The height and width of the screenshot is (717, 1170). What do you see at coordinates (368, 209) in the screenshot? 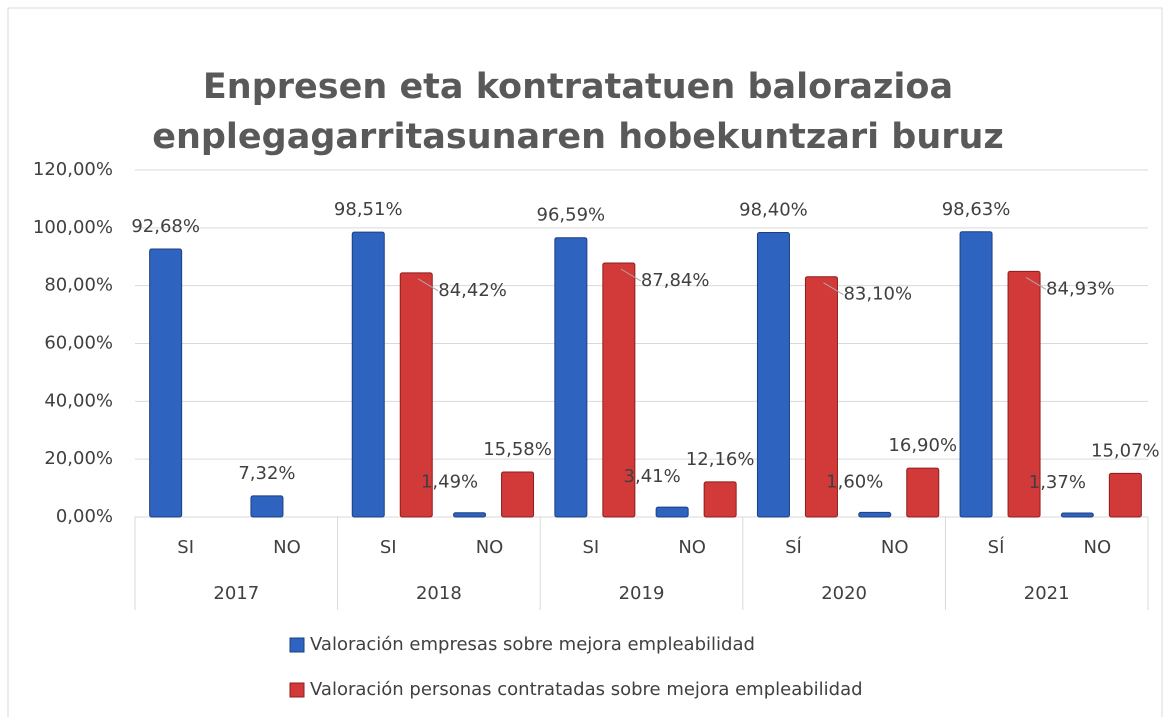
I see `value-label: 98,51%` at bounding box center [368, 209].